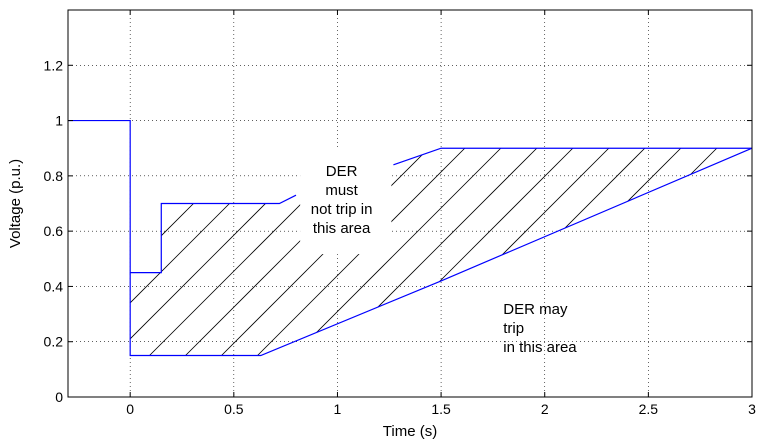 This screenshot has width=757, height=441. I want to click on annotation-line: must, so click(341, 190).